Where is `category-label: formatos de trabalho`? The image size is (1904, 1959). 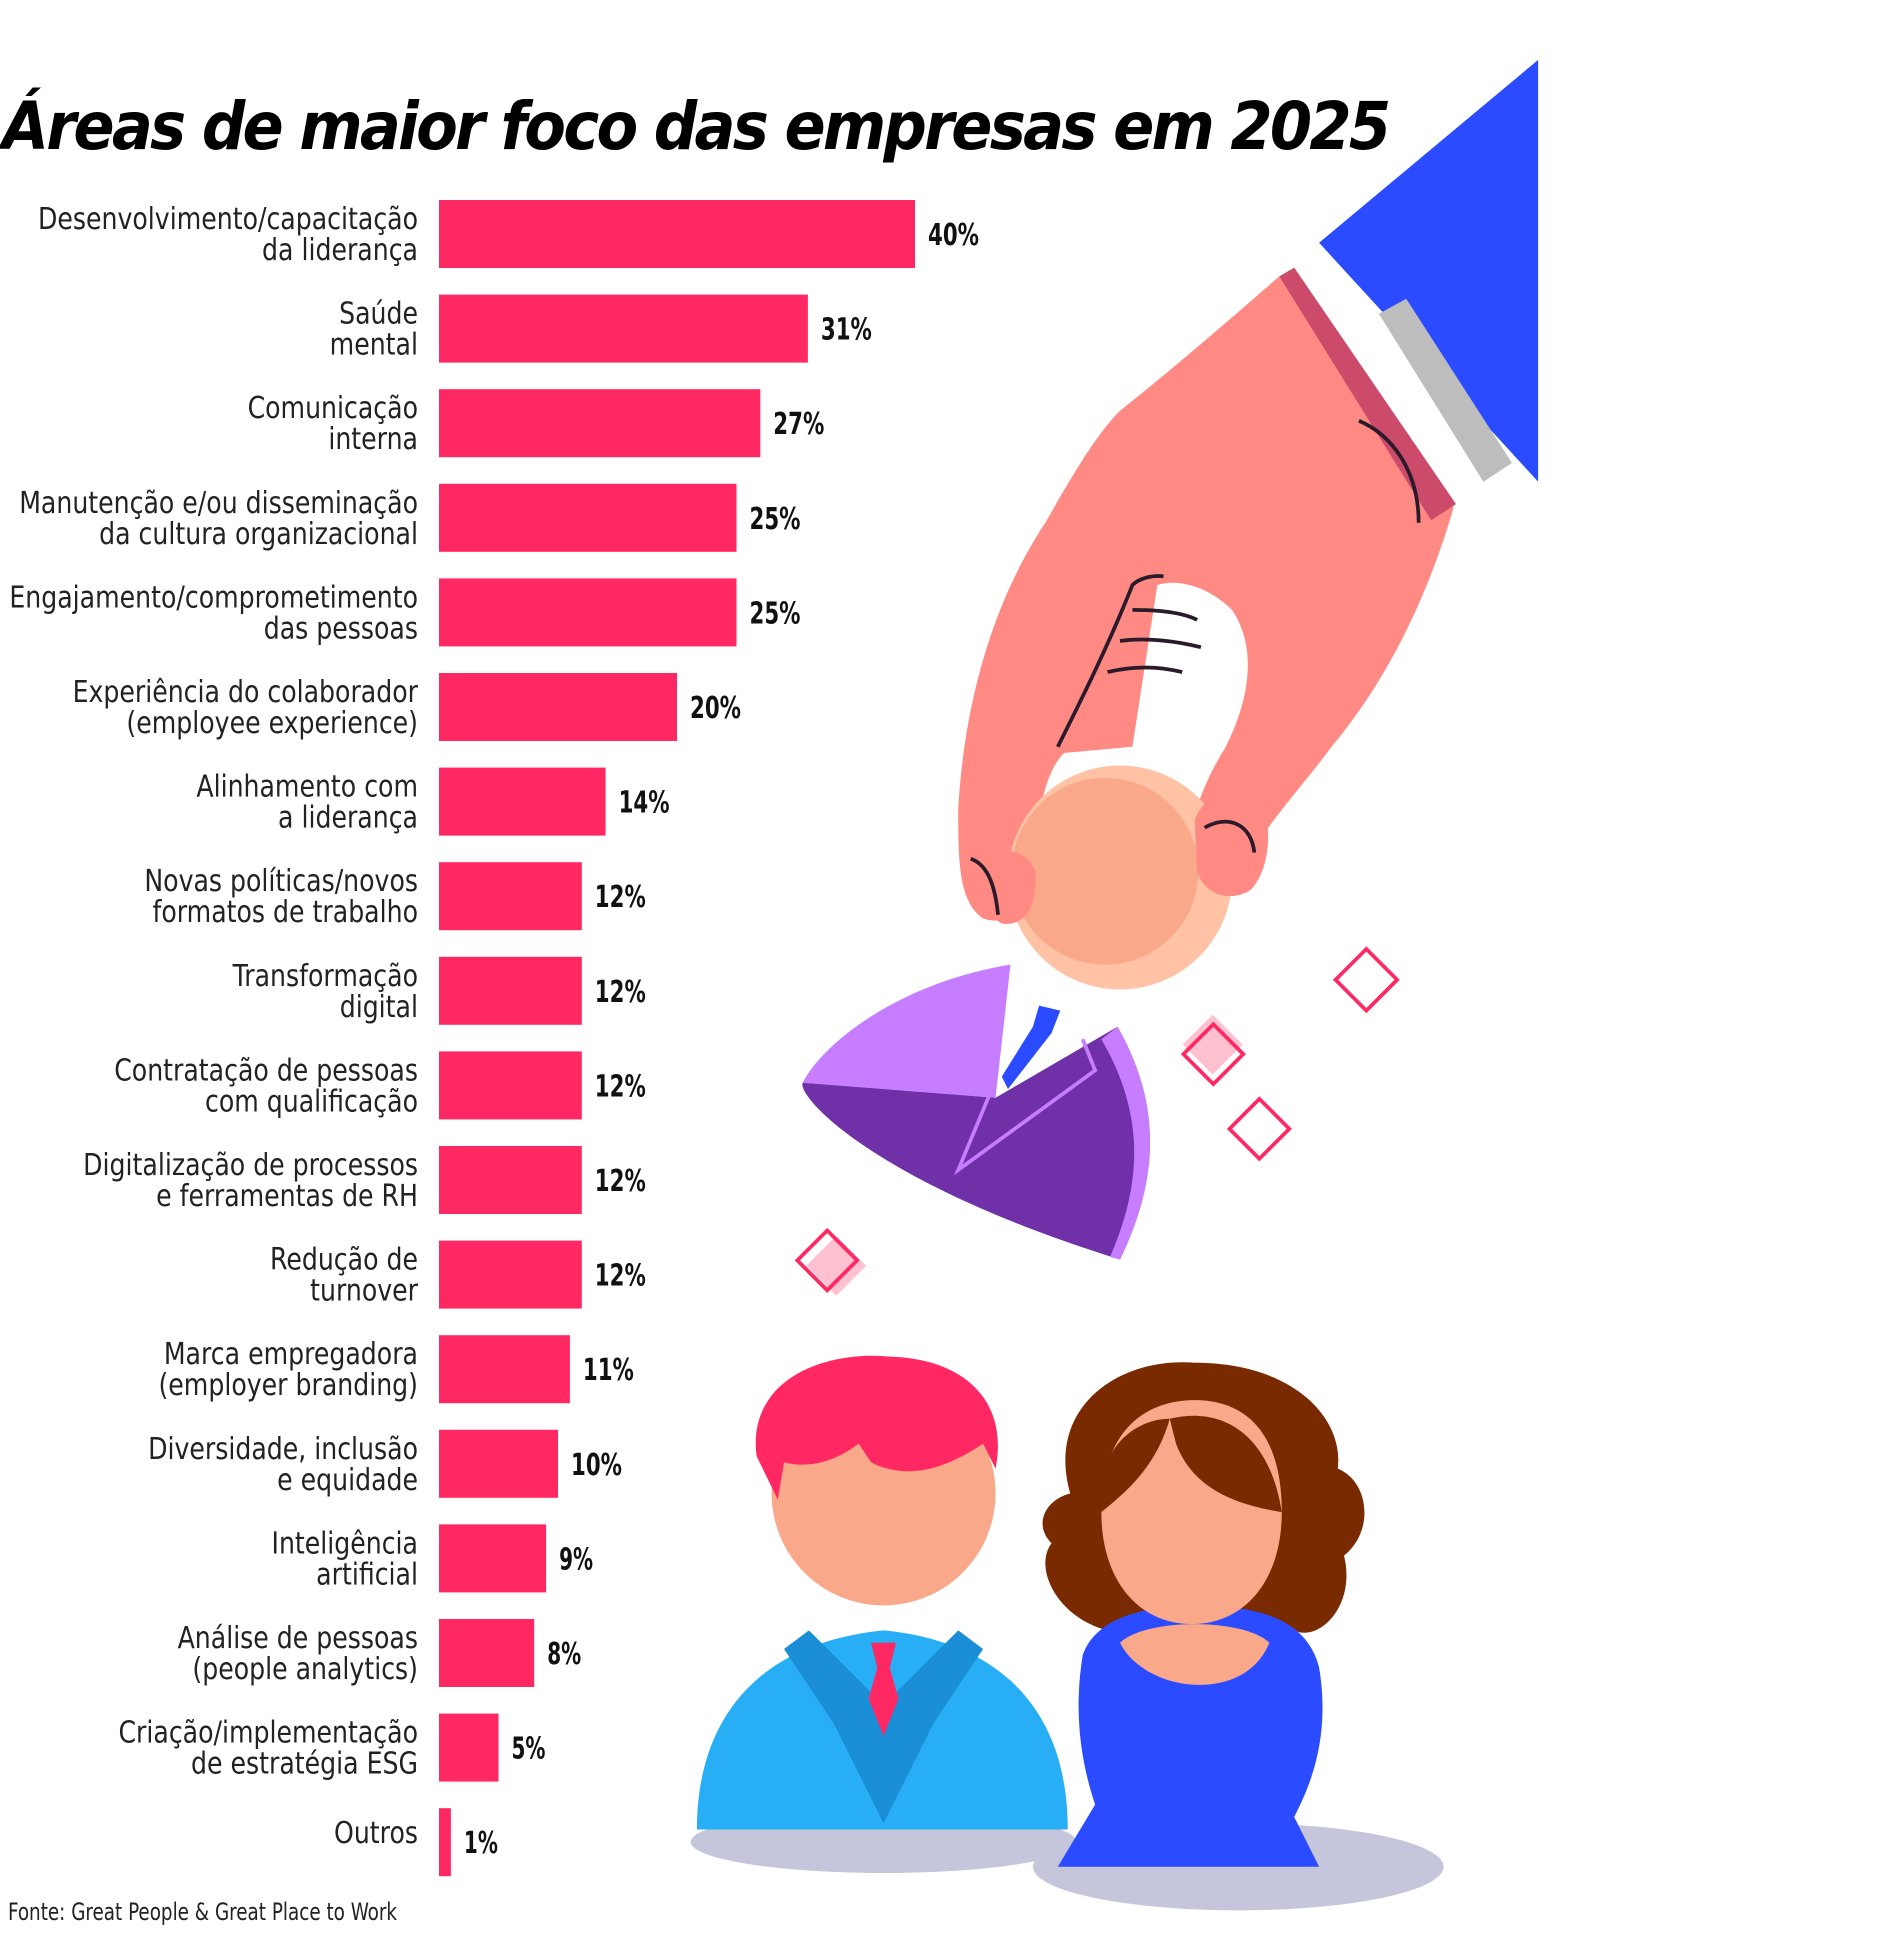
category-label: formatos de trabalho is located at coordinates (285, 912).